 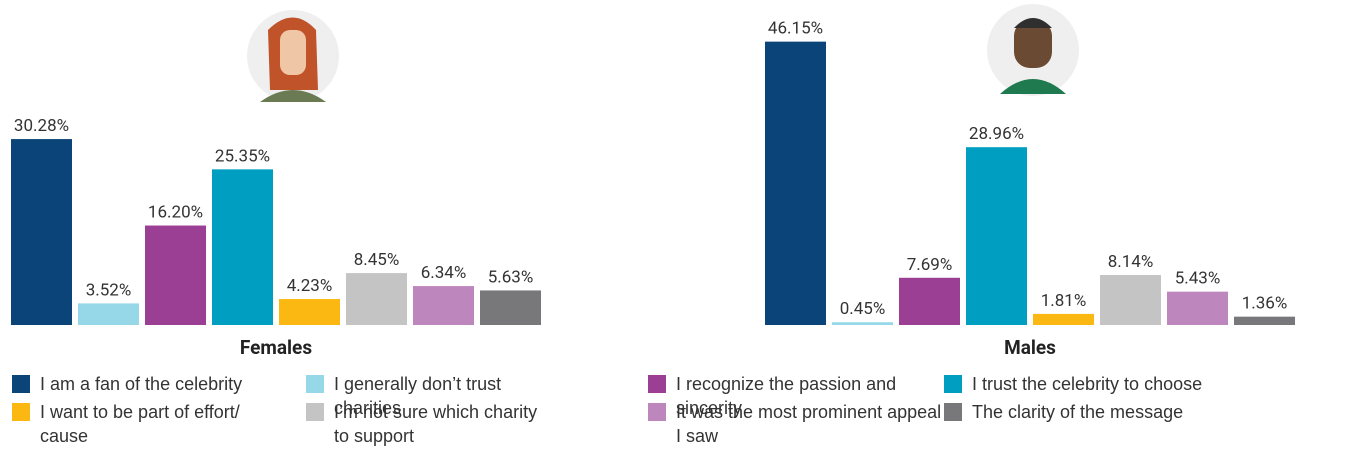 I want to click on value-label: 1.81%, so click(x=1064, y=301).